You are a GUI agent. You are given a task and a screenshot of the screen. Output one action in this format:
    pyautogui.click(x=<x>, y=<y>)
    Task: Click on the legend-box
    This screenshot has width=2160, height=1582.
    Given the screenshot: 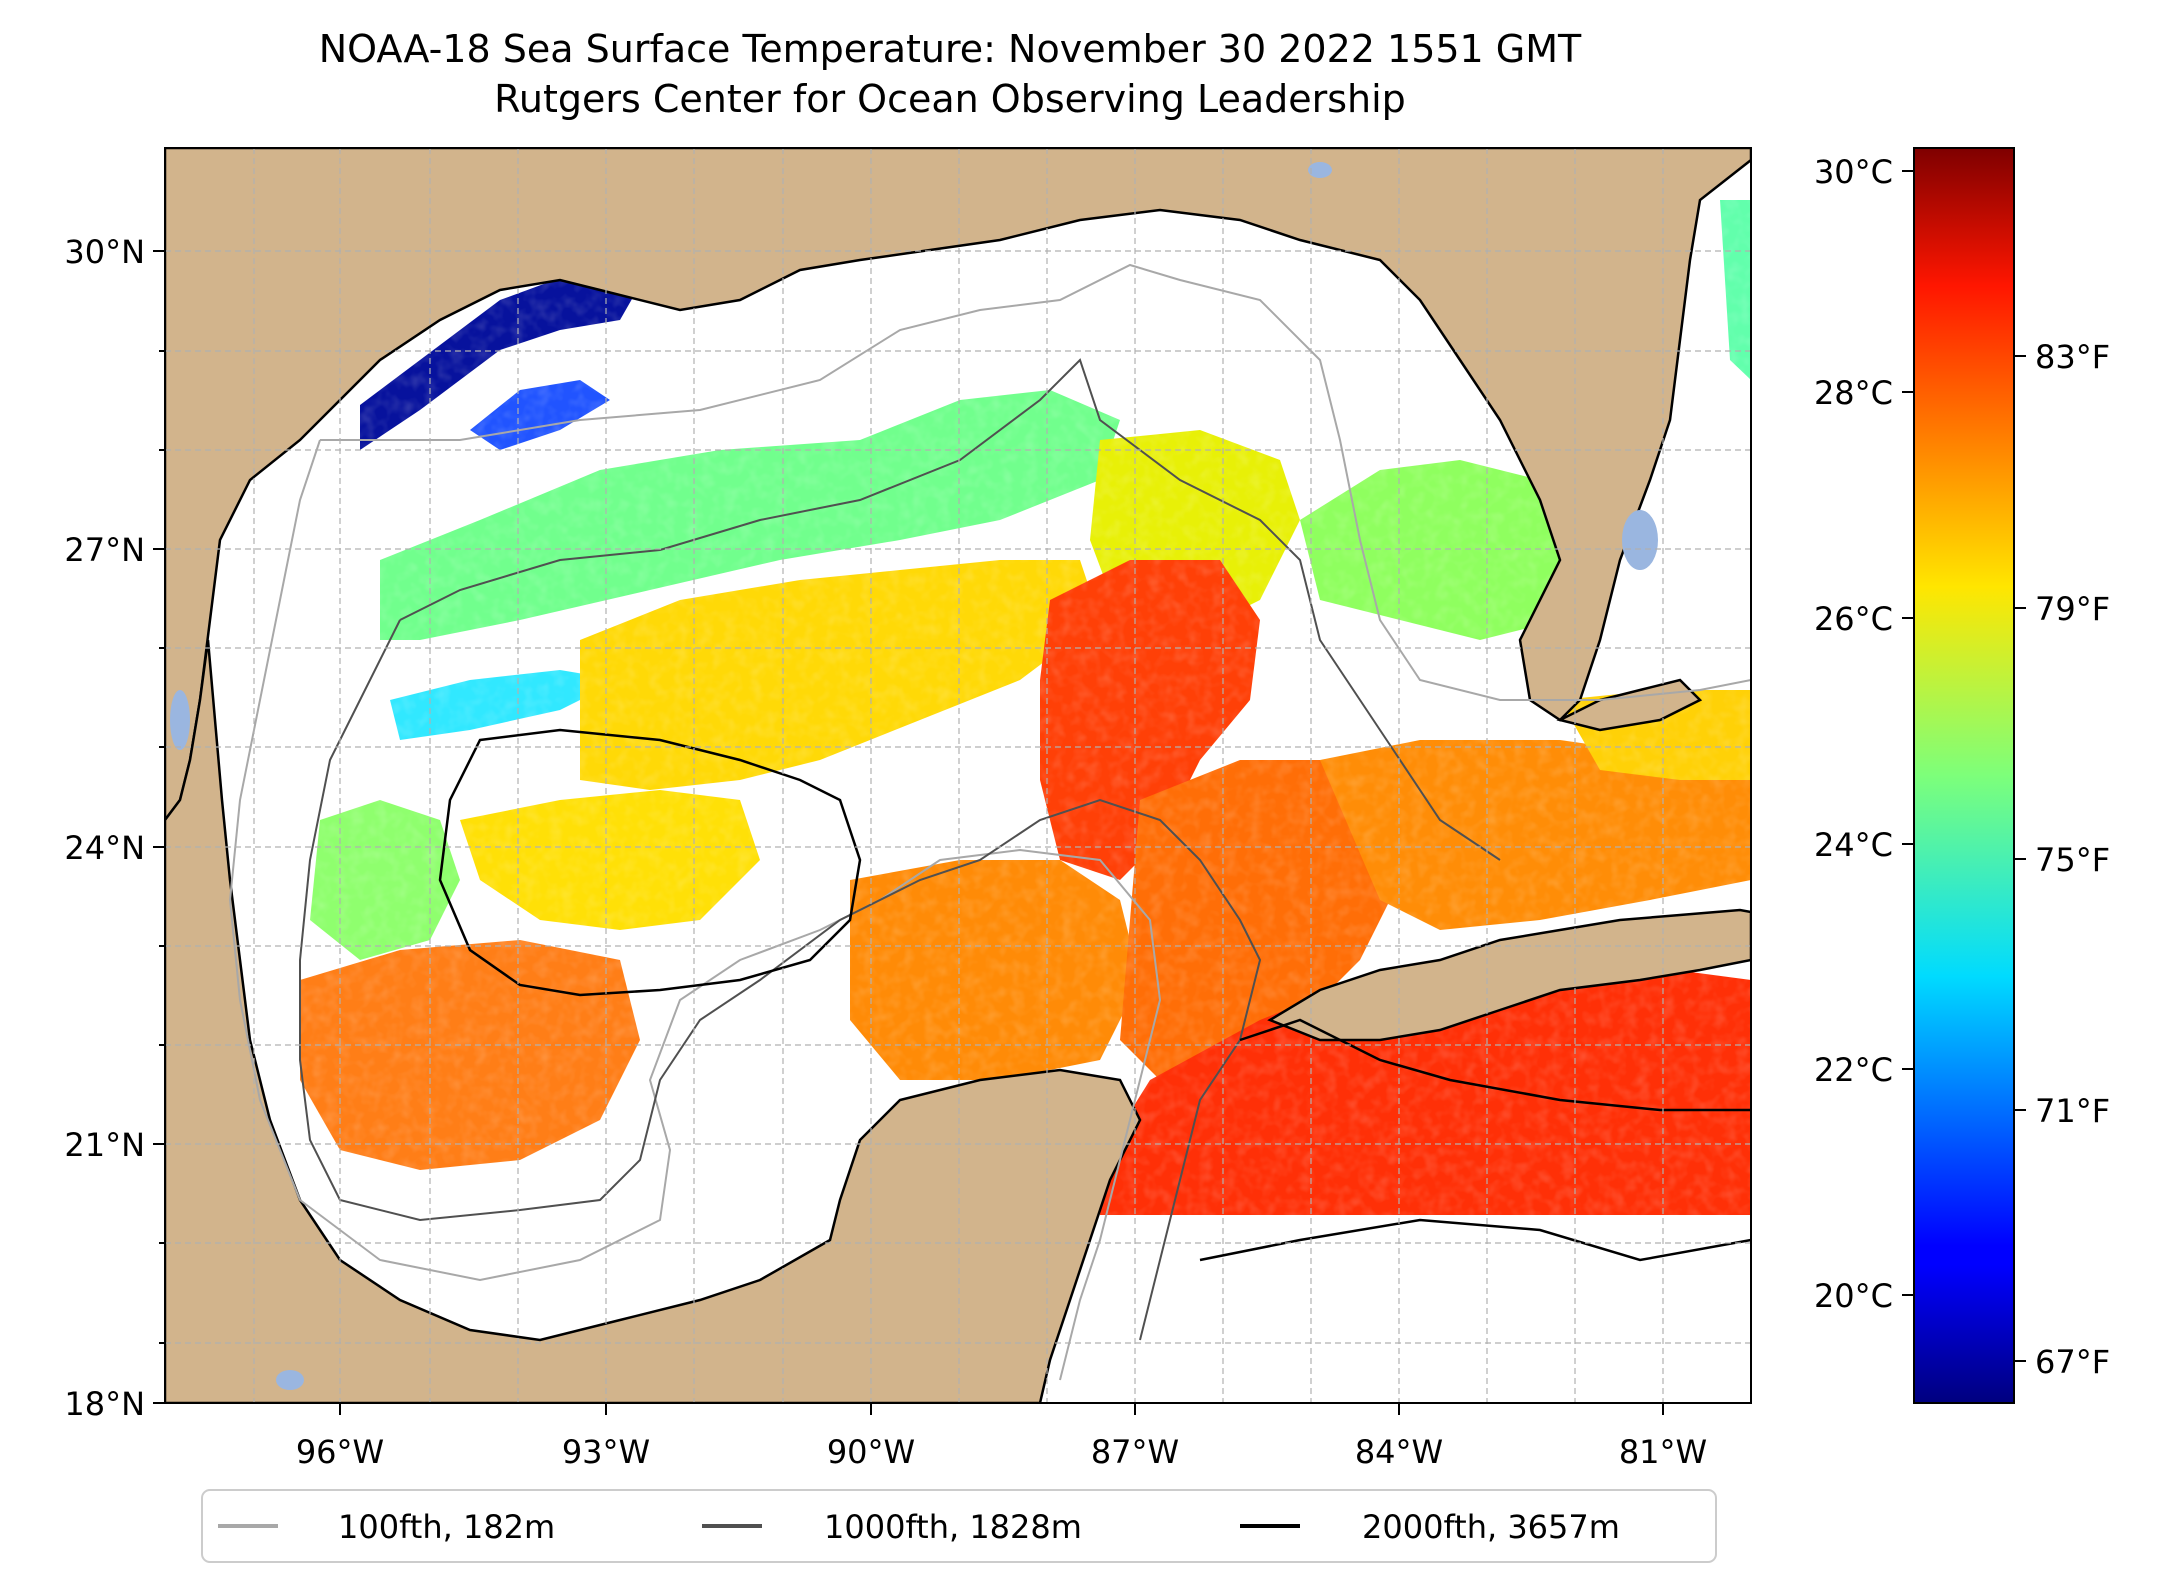 What is the action you would take?
    pyautogui.click(x=959, y=1526)
    